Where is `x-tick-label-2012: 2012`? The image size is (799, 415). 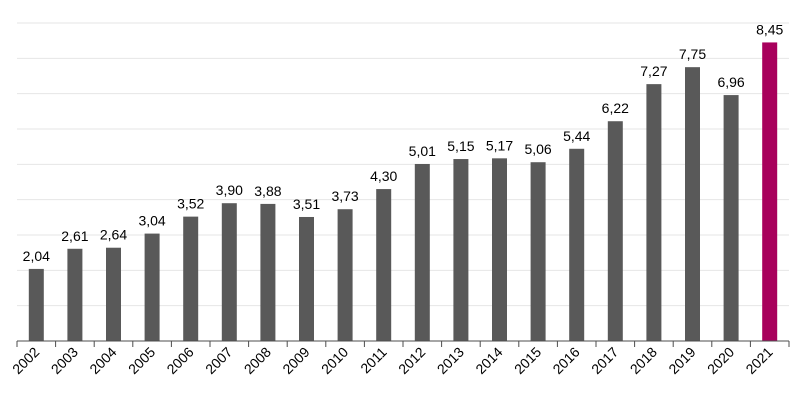
x-tick-label-2012: 2012 is located at coordinates (411, 360).